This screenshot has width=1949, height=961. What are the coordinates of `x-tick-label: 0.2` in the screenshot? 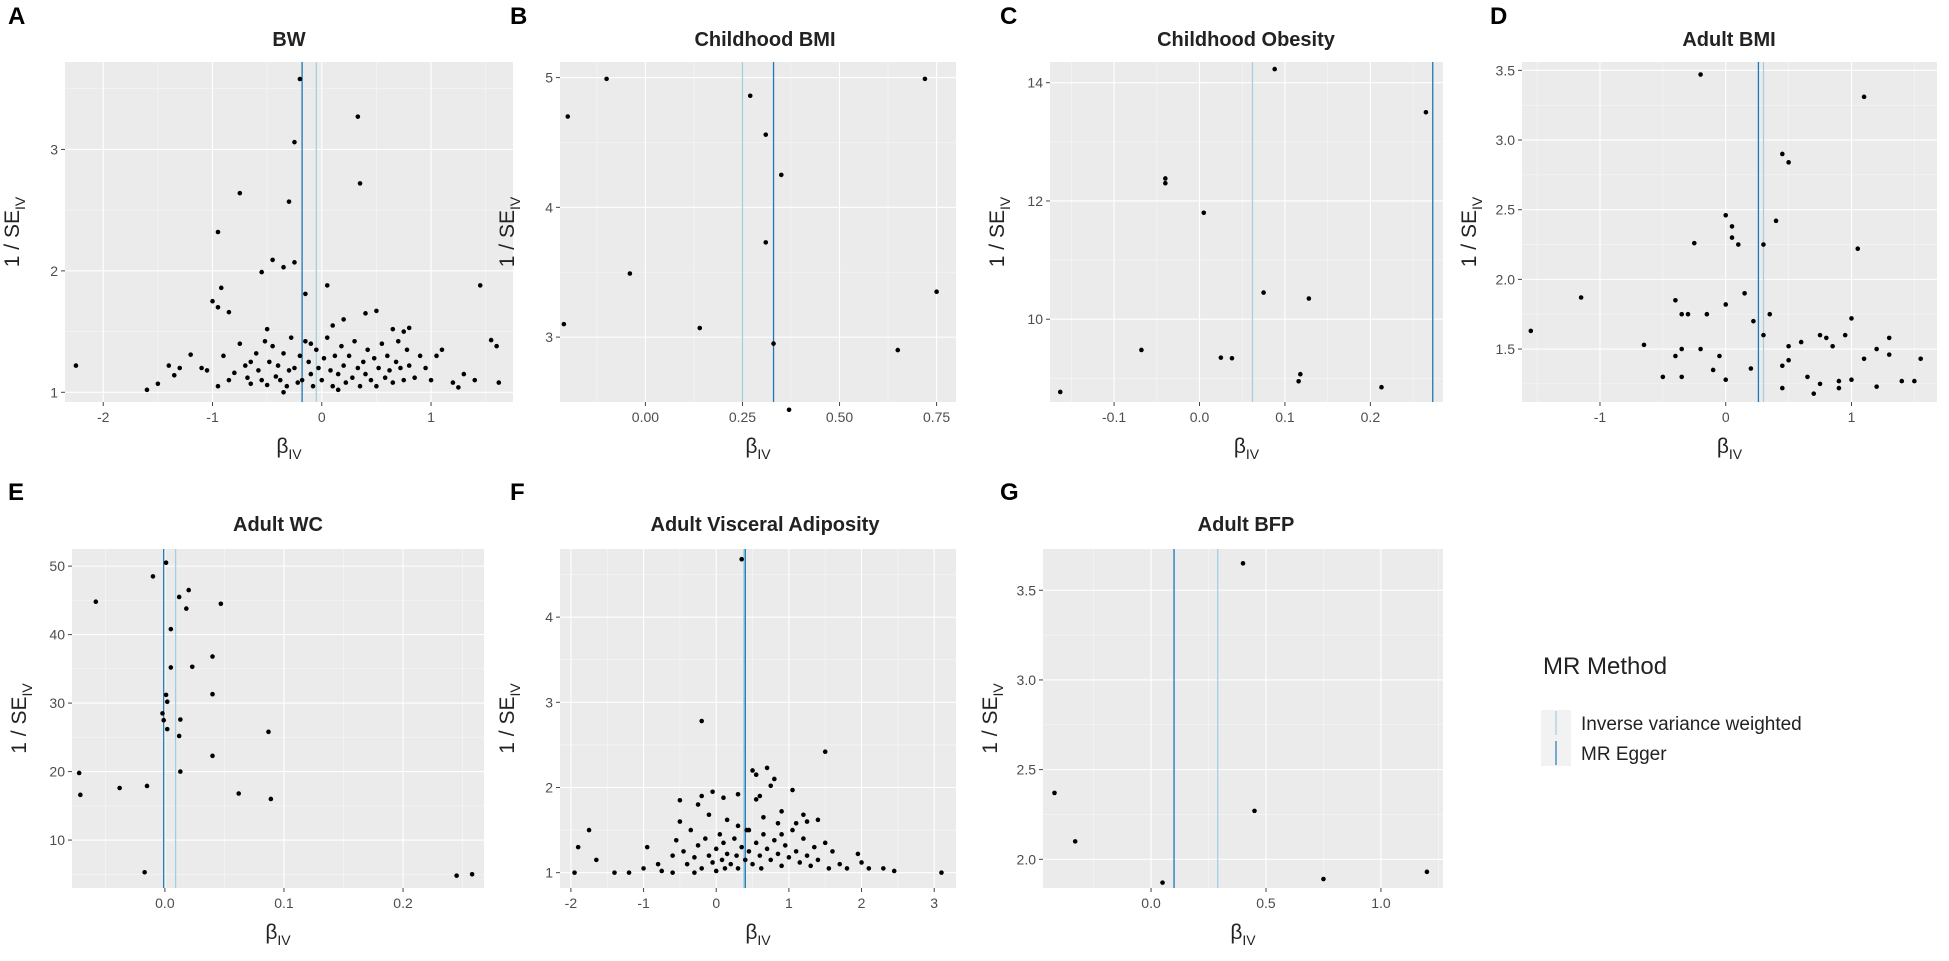 It's located at (403, 903).